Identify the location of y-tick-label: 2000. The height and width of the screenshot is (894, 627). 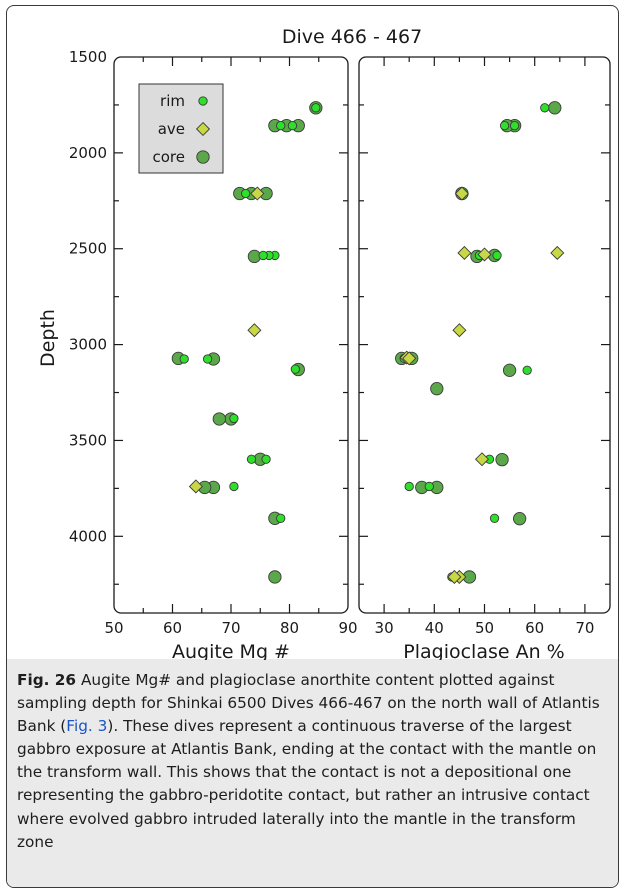
(88, 153).